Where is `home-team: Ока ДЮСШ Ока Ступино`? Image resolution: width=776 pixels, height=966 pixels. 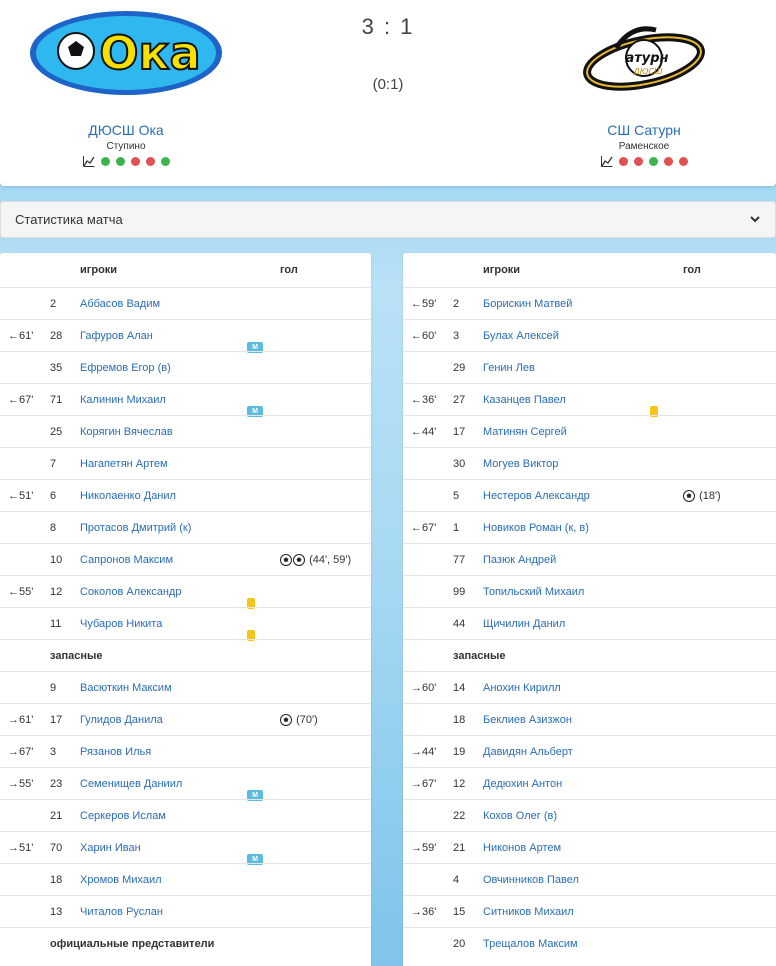
home-team: Ока ДЮСШ Ока Ступино is located at coordinates (126, 83).